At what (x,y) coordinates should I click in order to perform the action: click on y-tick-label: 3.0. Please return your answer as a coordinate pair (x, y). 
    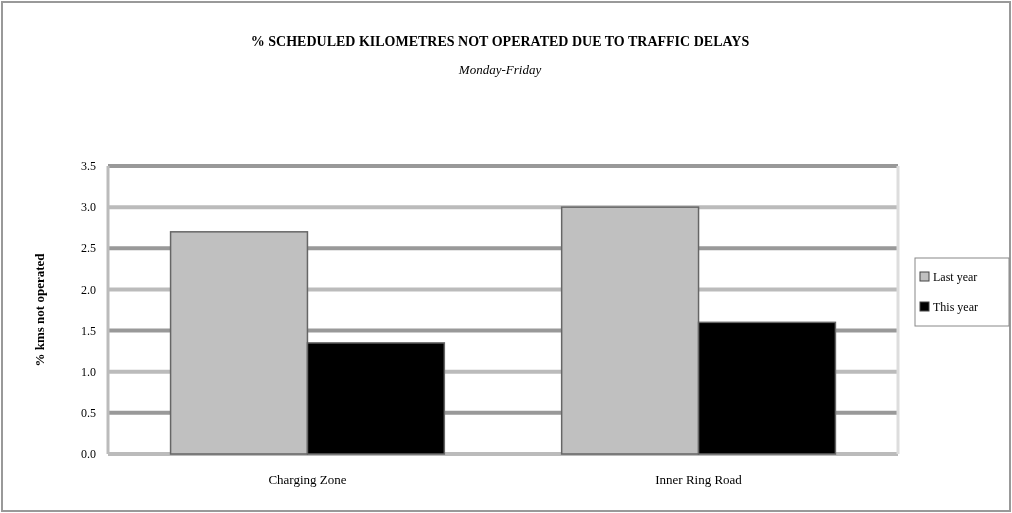
    Looking at the image, I should click on (88, 207).